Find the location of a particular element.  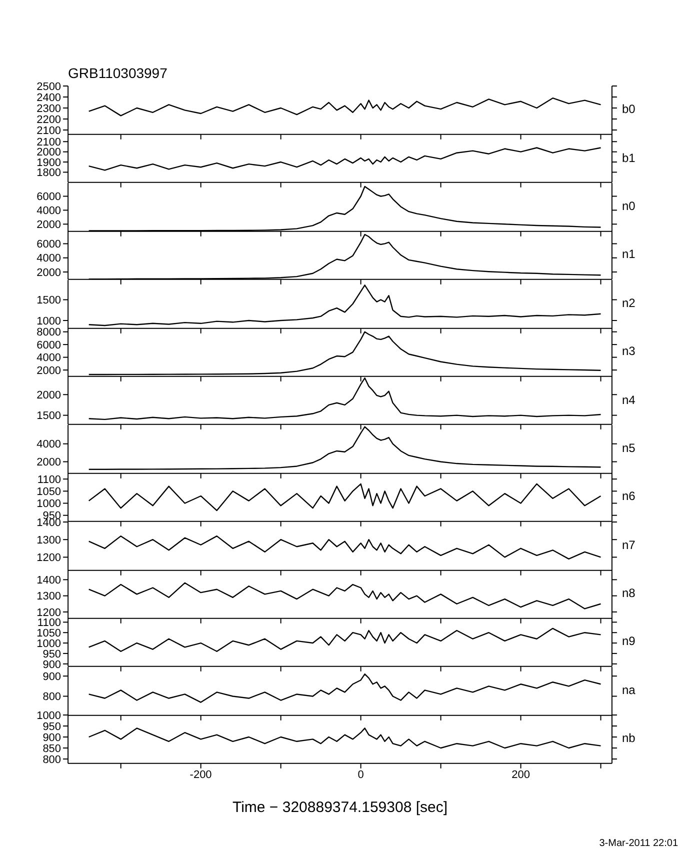

y-tick-label: 1800 is located at coordinates (49, 174).